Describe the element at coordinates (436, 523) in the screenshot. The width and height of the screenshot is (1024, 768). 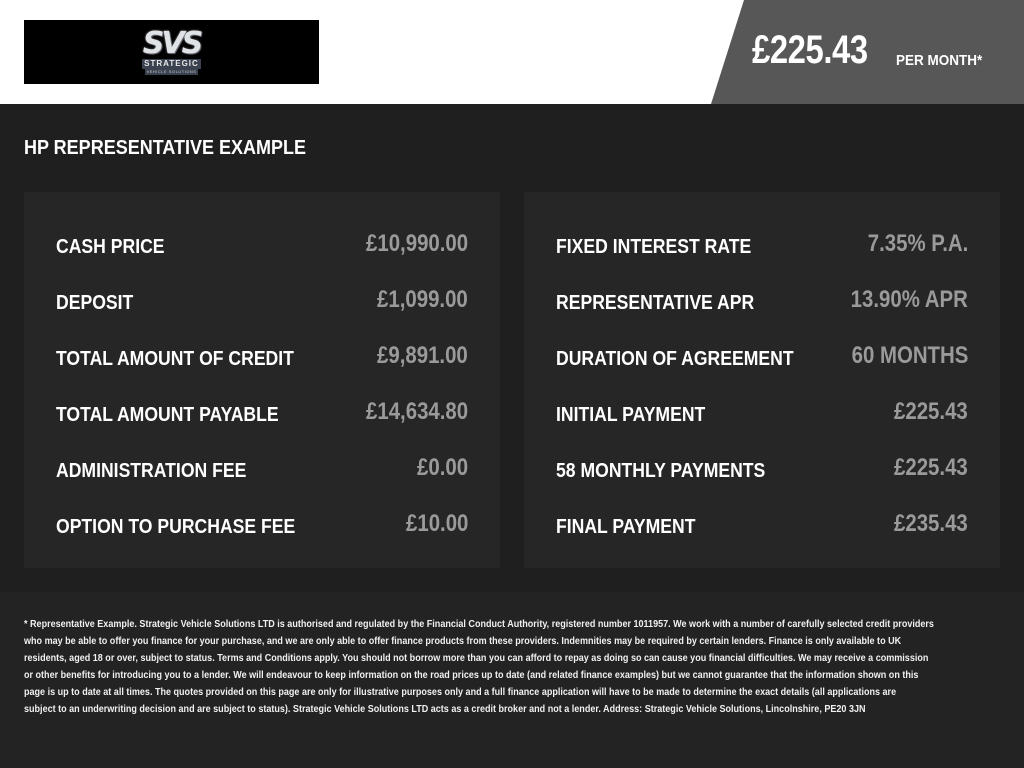
I see `detail-value: £10.00` at that location.